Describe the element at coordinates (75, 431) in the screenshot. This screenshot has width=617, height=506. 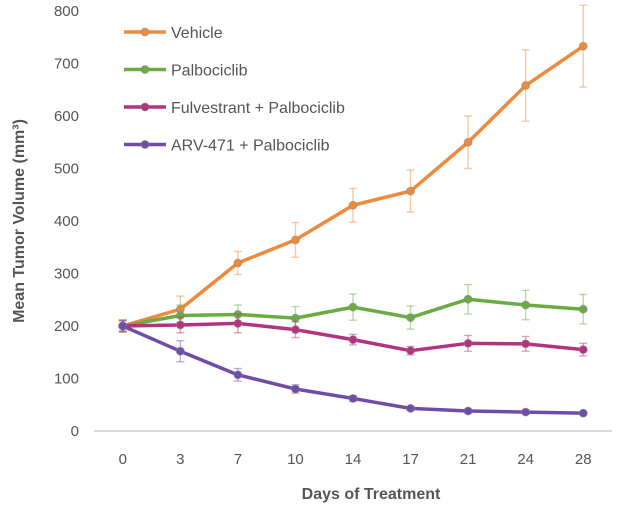
I see `y-tick-label: 0` at that location.